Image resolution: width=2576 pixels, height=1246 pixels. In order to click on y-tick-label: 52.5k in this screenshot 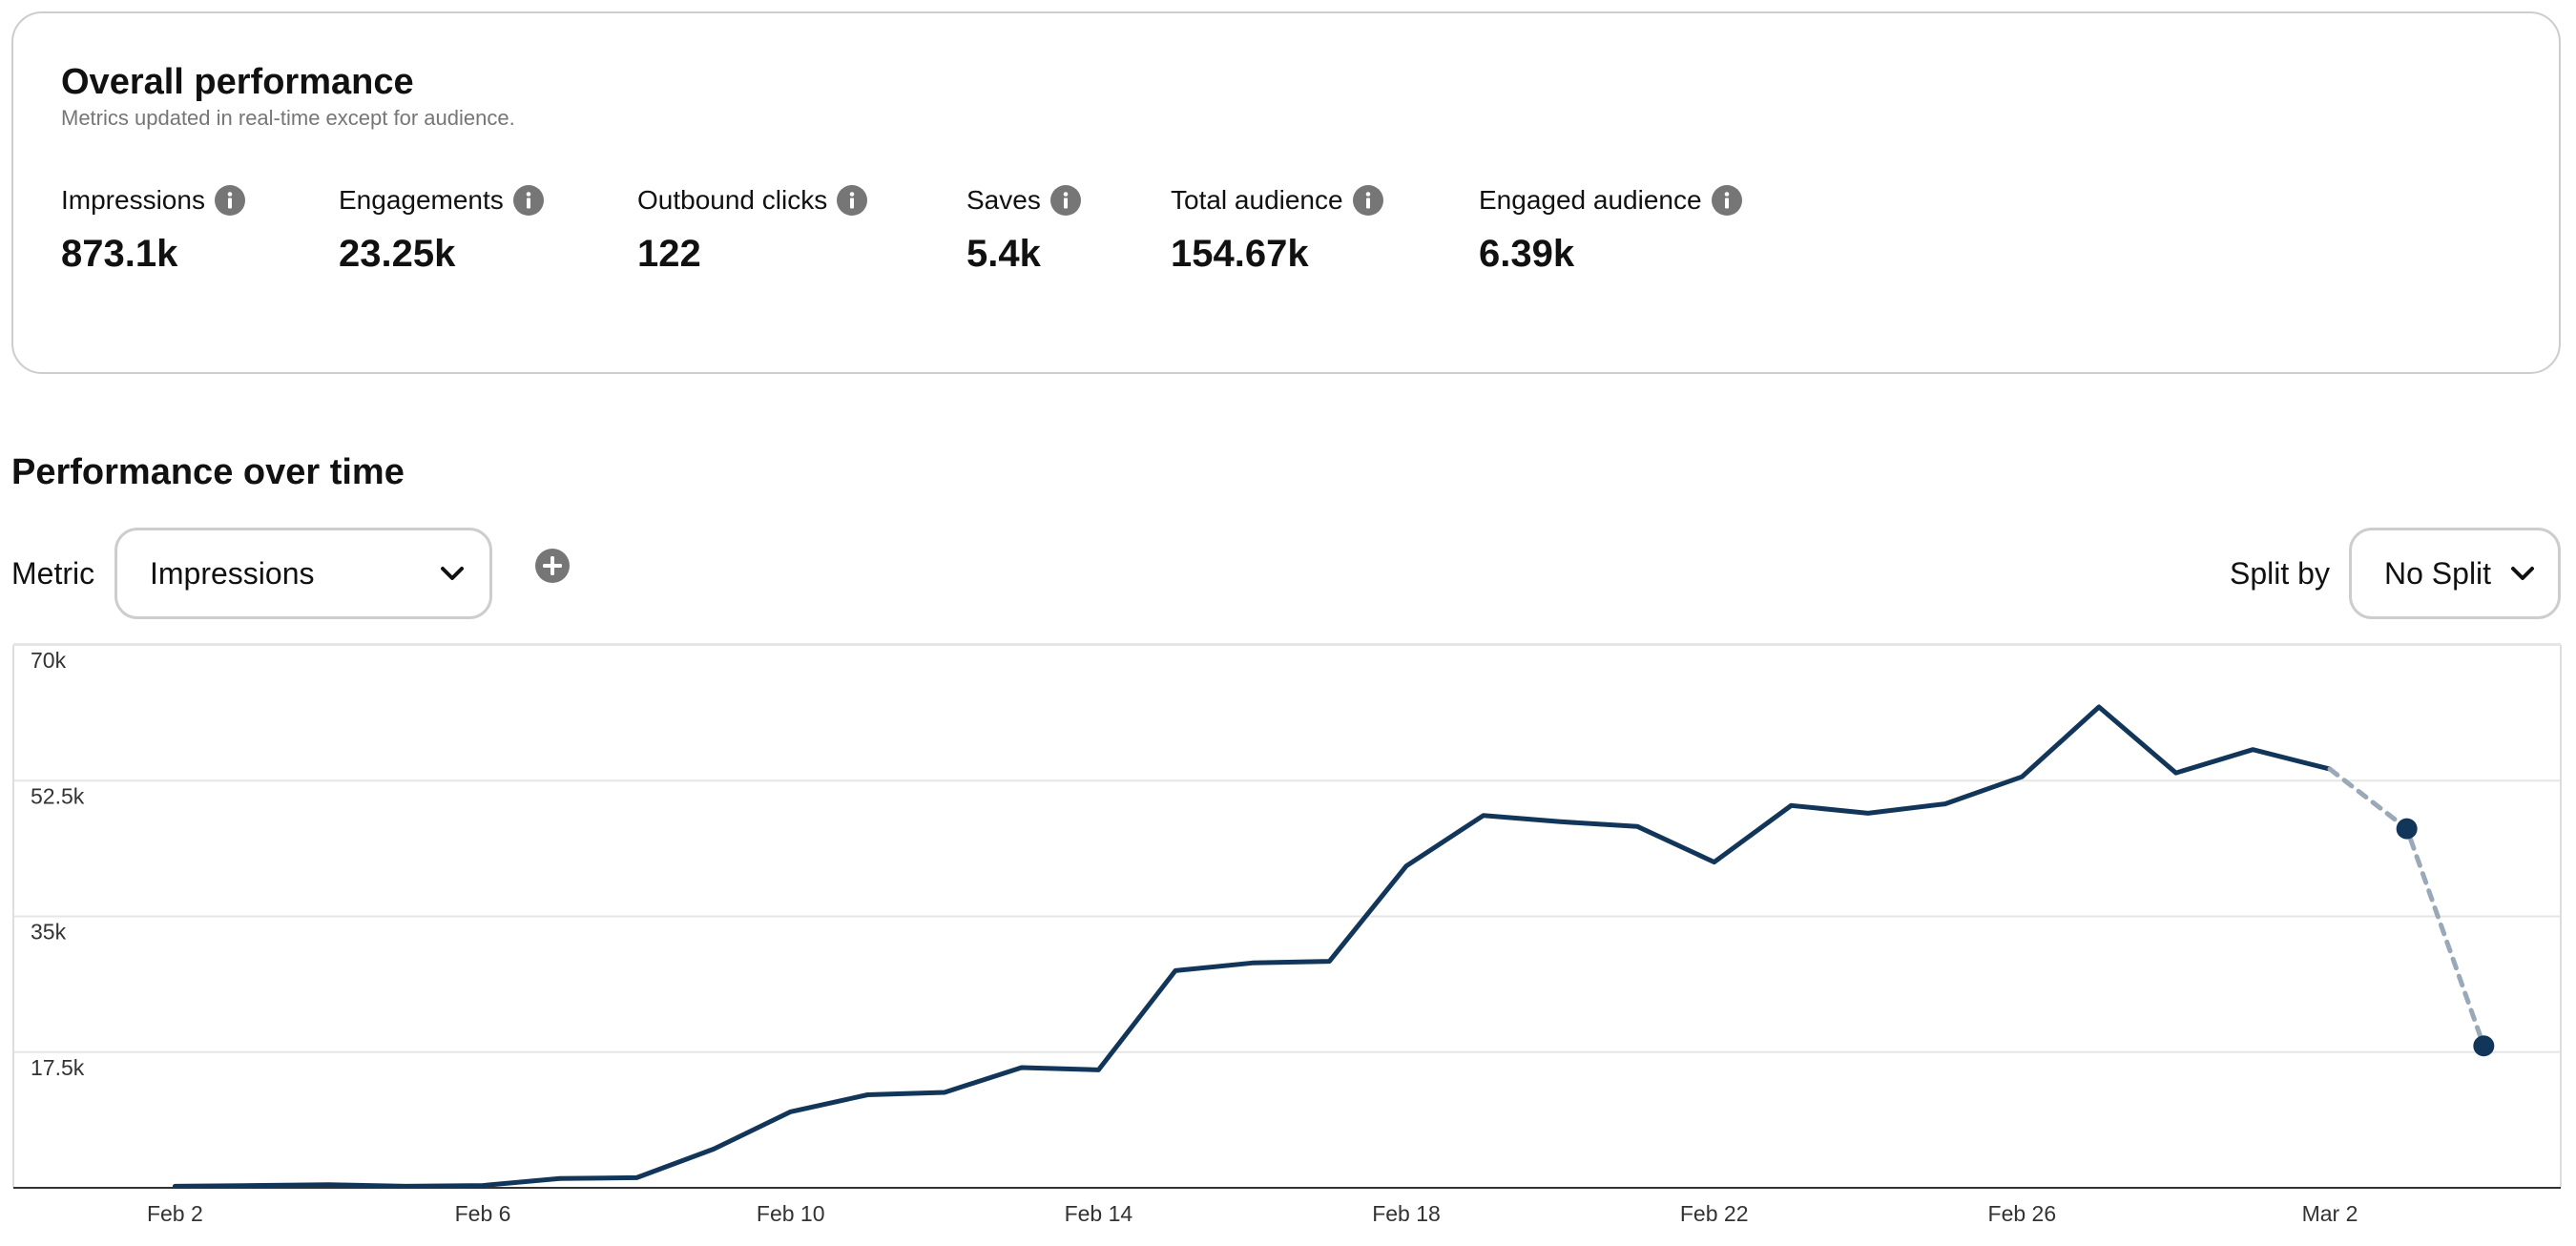, I will do `click(58, 796)`.